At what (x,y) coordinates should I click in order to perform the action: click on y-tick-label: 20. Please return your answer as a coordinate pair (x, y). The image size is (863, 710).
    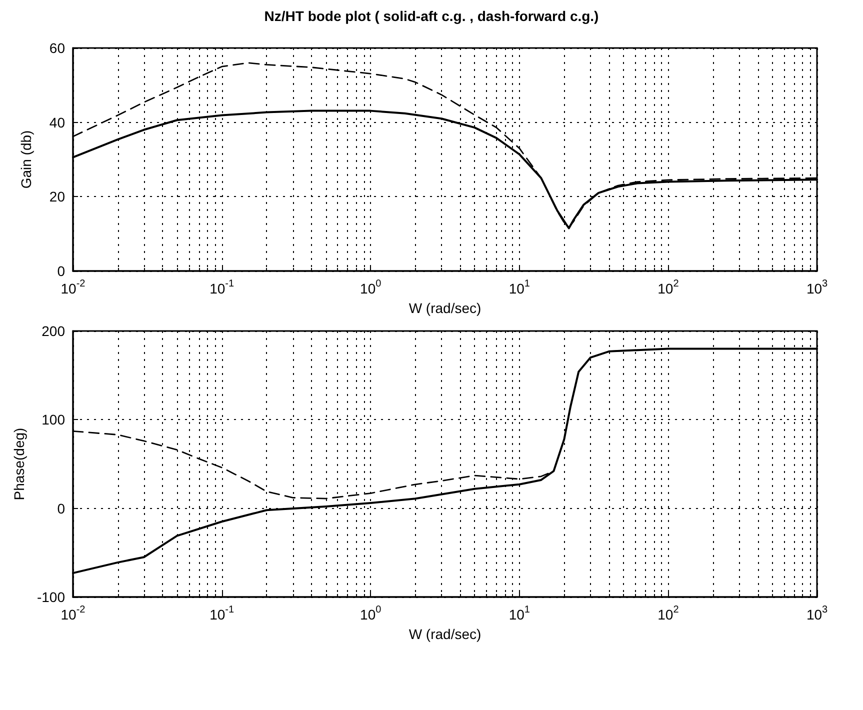
    Looking at the image, I should click on (57, 196).